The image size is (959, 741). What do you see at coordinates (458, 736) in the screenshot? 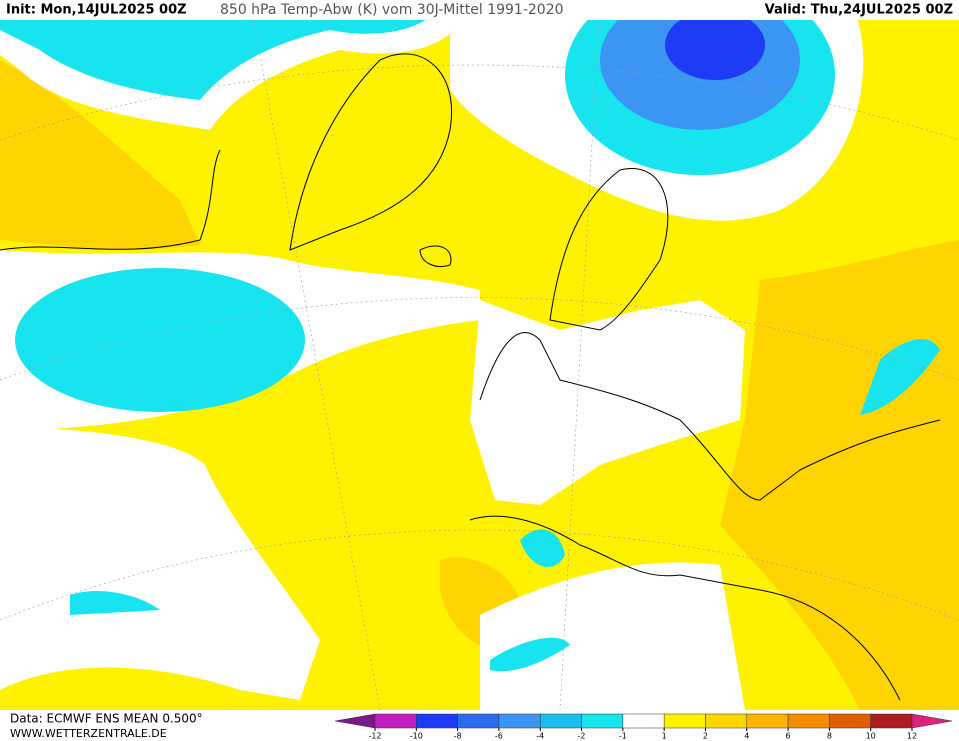
I see `colorbar-tick-label: -8` at bounding box center [458, 736].